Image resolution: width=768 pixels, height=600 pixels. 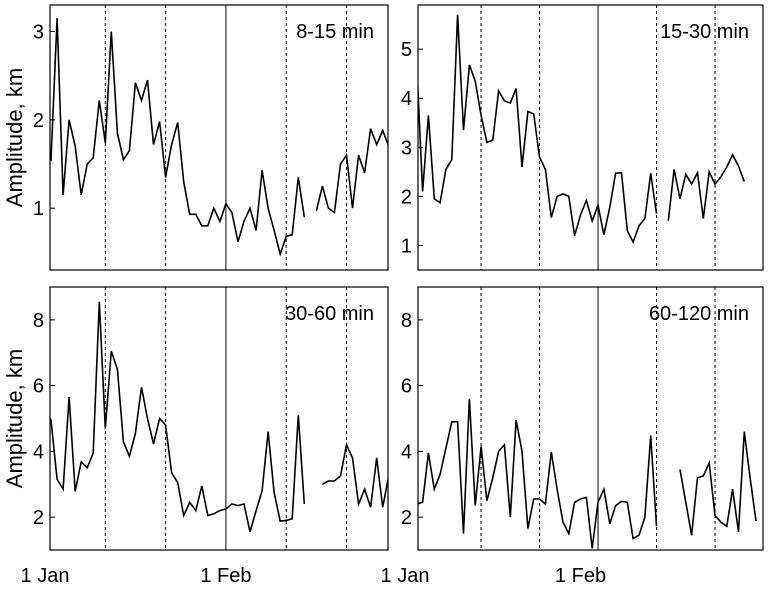 What do you see at coordinates (329, 314) in the screenshot?
I see `panel-title: 30-60 min` at bounding box center [329, 314].